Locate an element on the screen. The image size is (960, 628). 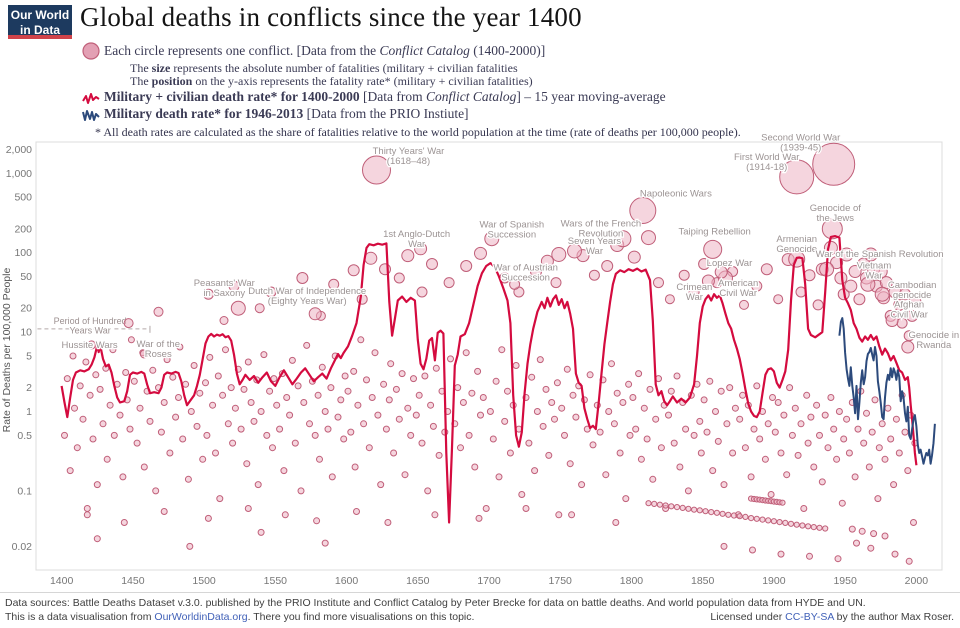
license-link: CC-BY-SA is located at coordinates (809, 617).